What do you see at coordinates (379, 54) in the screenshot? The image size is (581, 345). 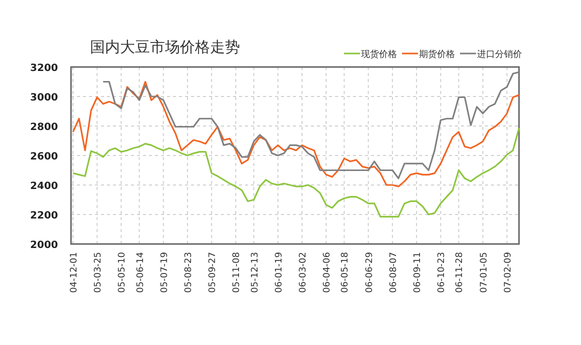 I see `legend-label: 现货价格` at bounding box center [379, 54].